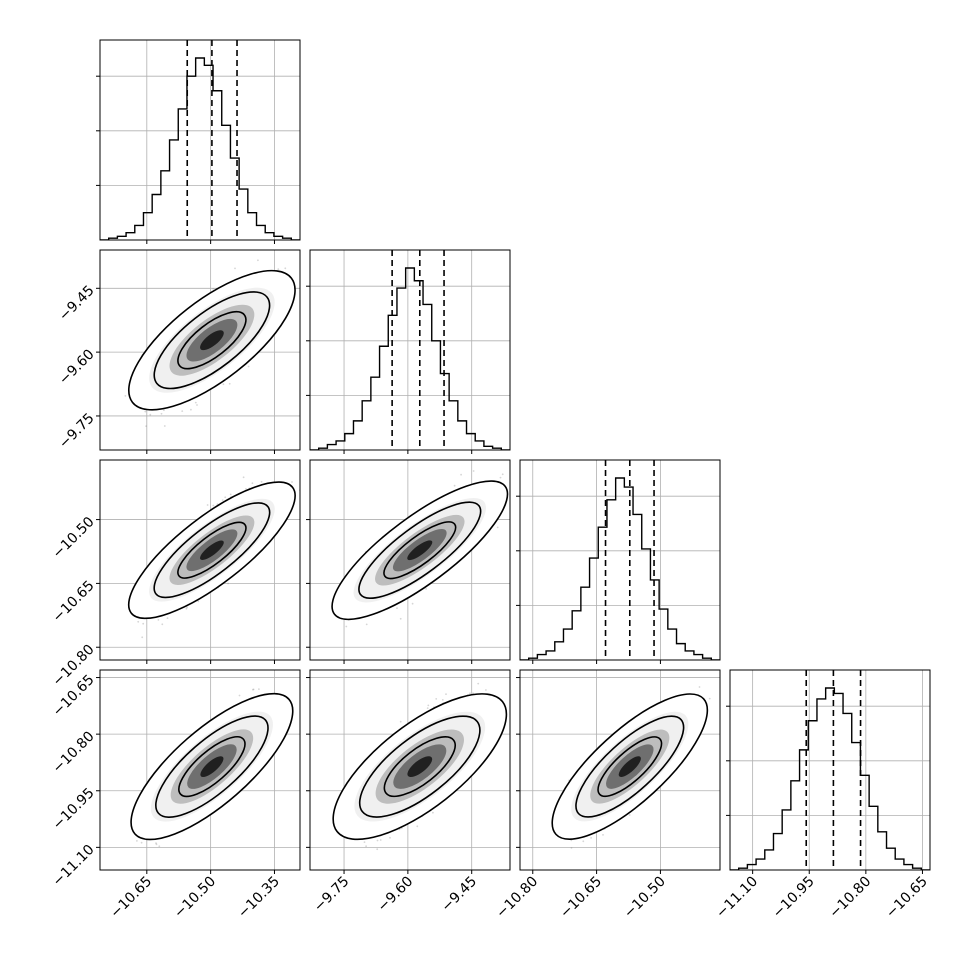 This screenshot has height=970, width=970. I want to click on y-tick-label: −9.75, so click(77, 431).